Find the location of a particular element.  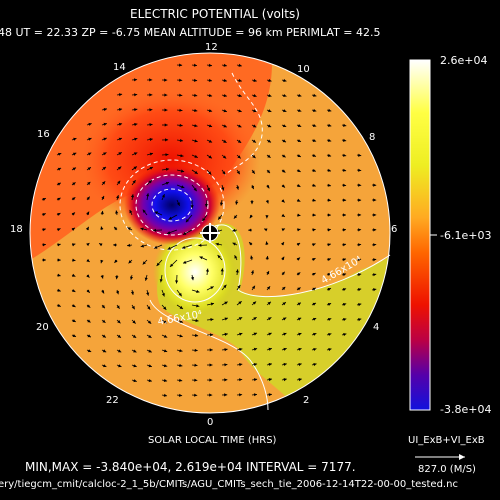

hour-label-20: 20 is located at coordinates (42, 327).